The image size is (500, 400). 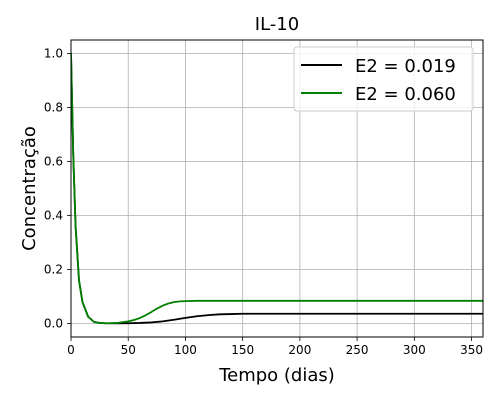 What do you see at coordinates (53, 216) in the screenshot?
I see `y-tick-label: 0.4` at bounding box center [53, 216].